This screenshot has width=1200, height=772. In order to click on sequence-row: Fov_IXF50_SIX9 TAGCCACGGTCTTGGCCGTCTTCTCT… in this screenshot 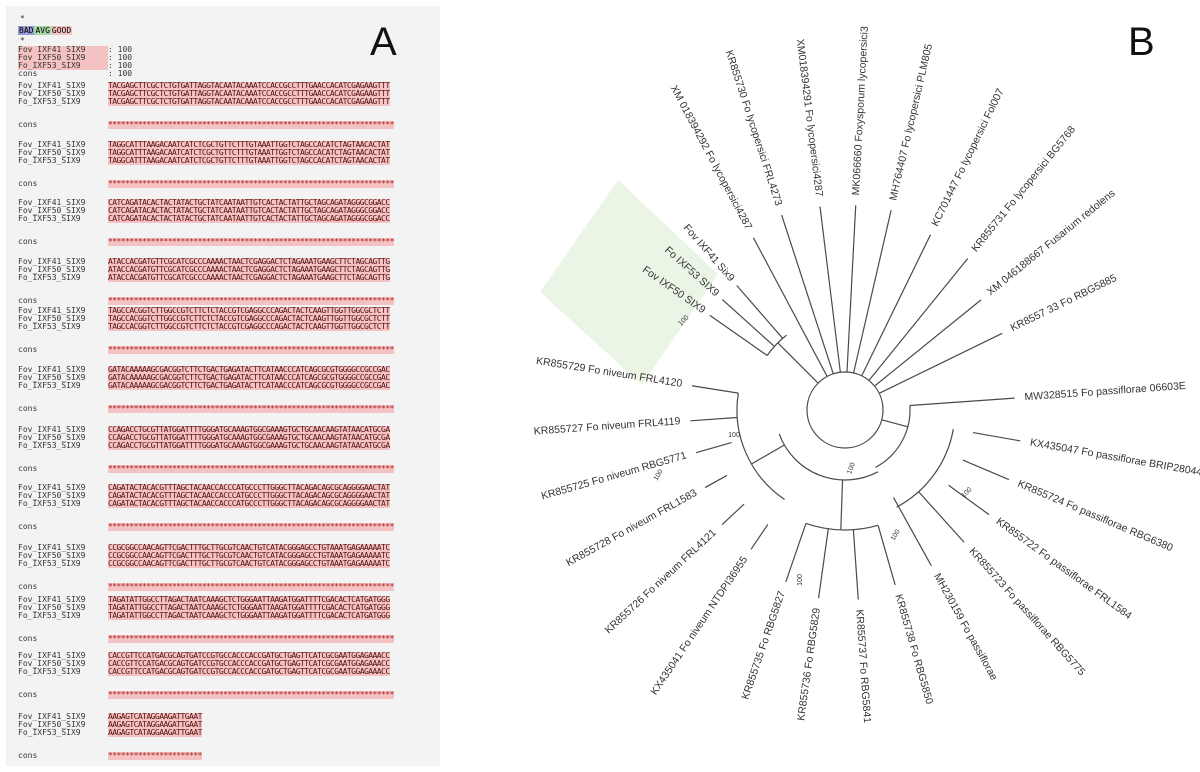, I will do `click(206, 319)`.